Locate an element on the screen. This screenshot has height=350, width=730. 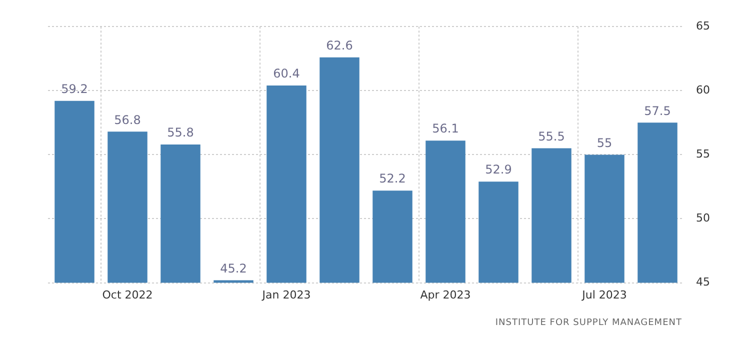
text: INSTITUTE FOR SUPPLY MANAGEMENT is located at coordinates (588, 323).